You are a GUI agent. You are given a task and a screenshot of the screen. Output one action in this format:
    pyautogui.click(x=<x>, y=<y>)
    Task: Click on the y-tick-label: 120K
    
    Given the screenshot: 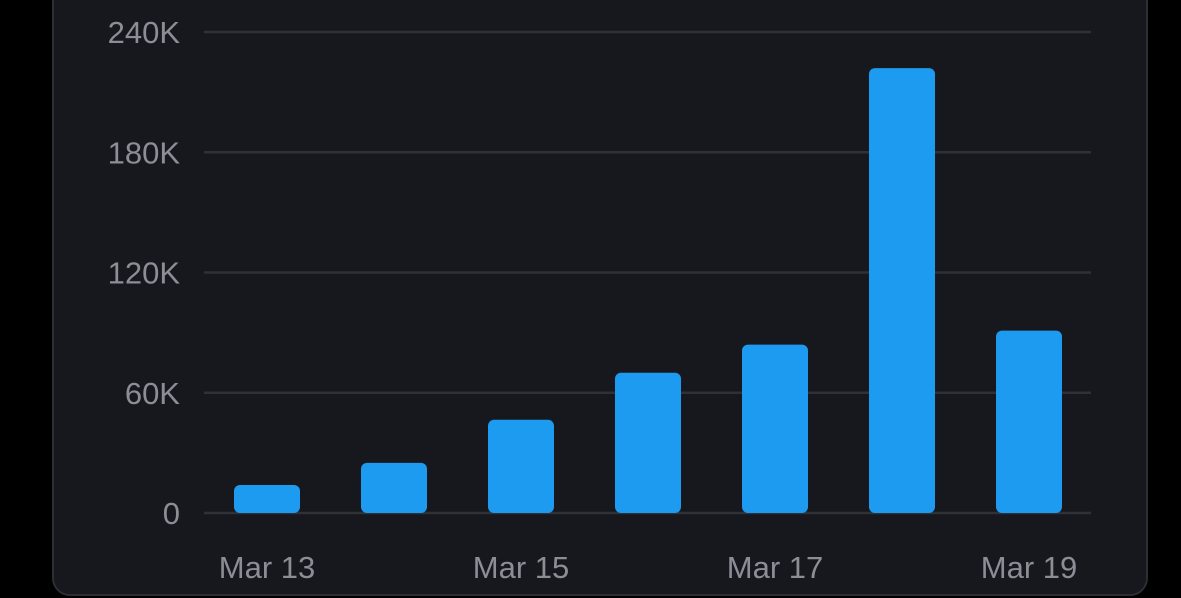 What is the action you would take?
    pyautogui.click(x=144, y=273)
    